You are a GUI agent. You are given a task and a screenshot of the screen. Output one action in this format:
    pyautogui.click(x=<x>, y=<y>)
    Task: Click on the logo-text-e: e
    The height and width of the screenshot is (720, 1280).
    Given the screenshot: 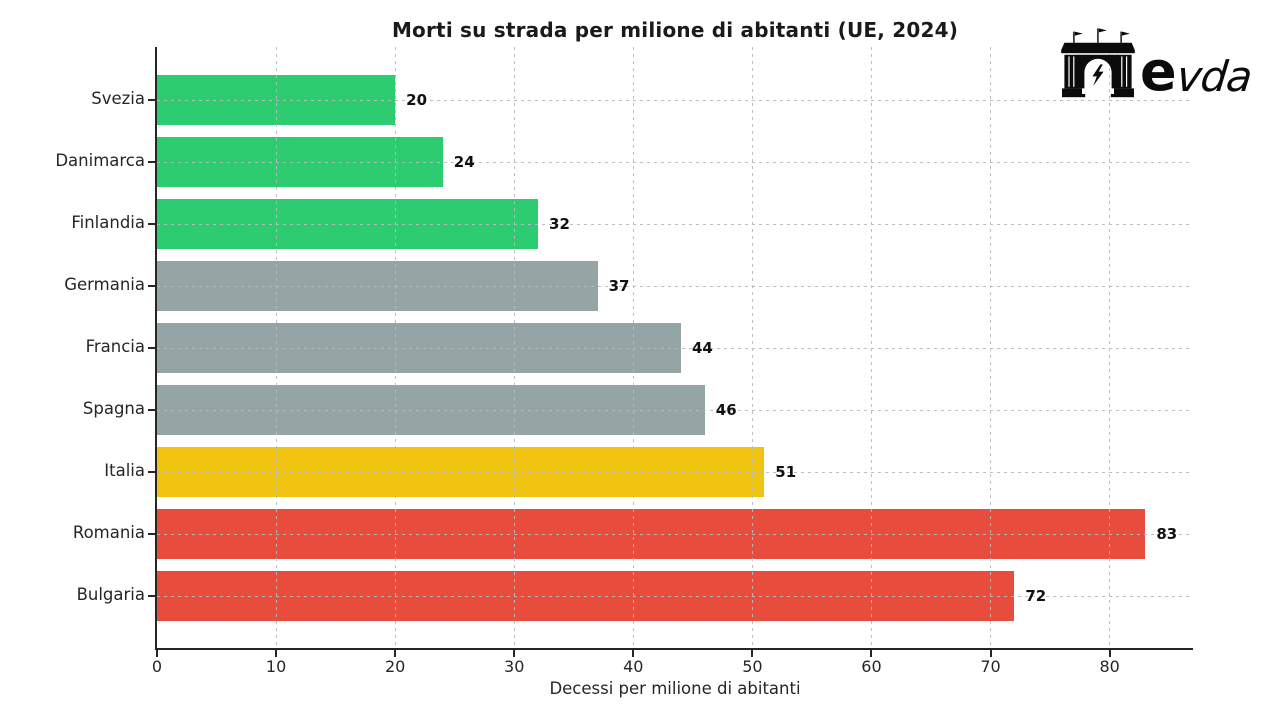 What is the action you would take?
    pyautogui.click(x=1158, y=72)
    